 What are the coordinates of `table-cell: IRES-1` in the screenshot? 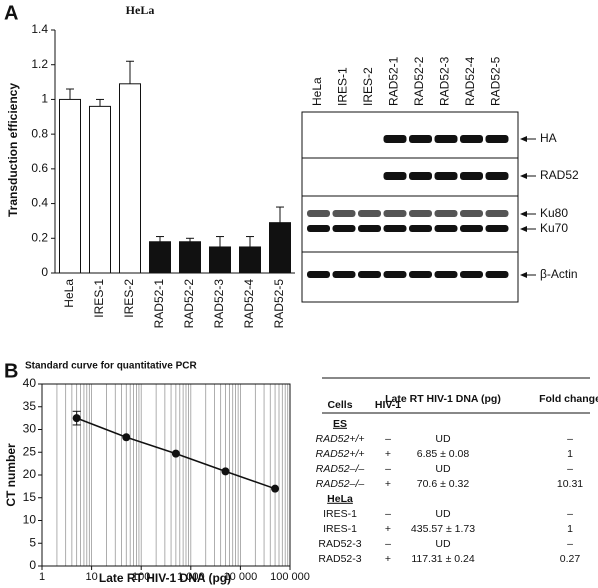 It's located at (340, 514).